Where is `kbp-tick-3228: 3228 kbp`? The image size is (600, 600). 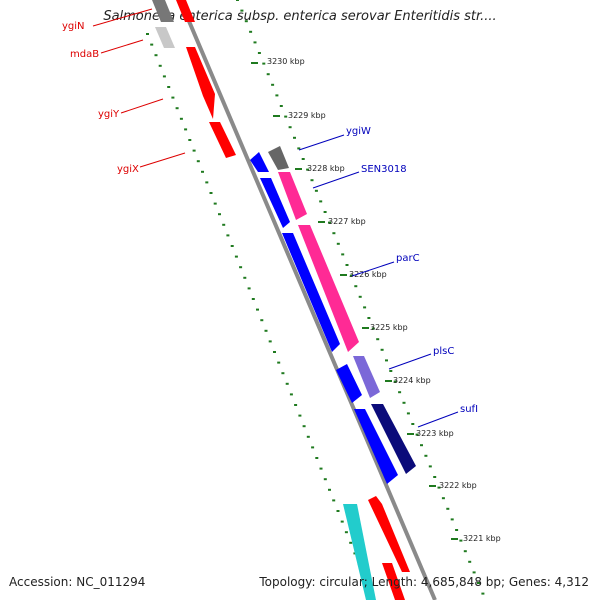 kbp-tick-3228: 3228 kbp is located at coordinates (320, 168).